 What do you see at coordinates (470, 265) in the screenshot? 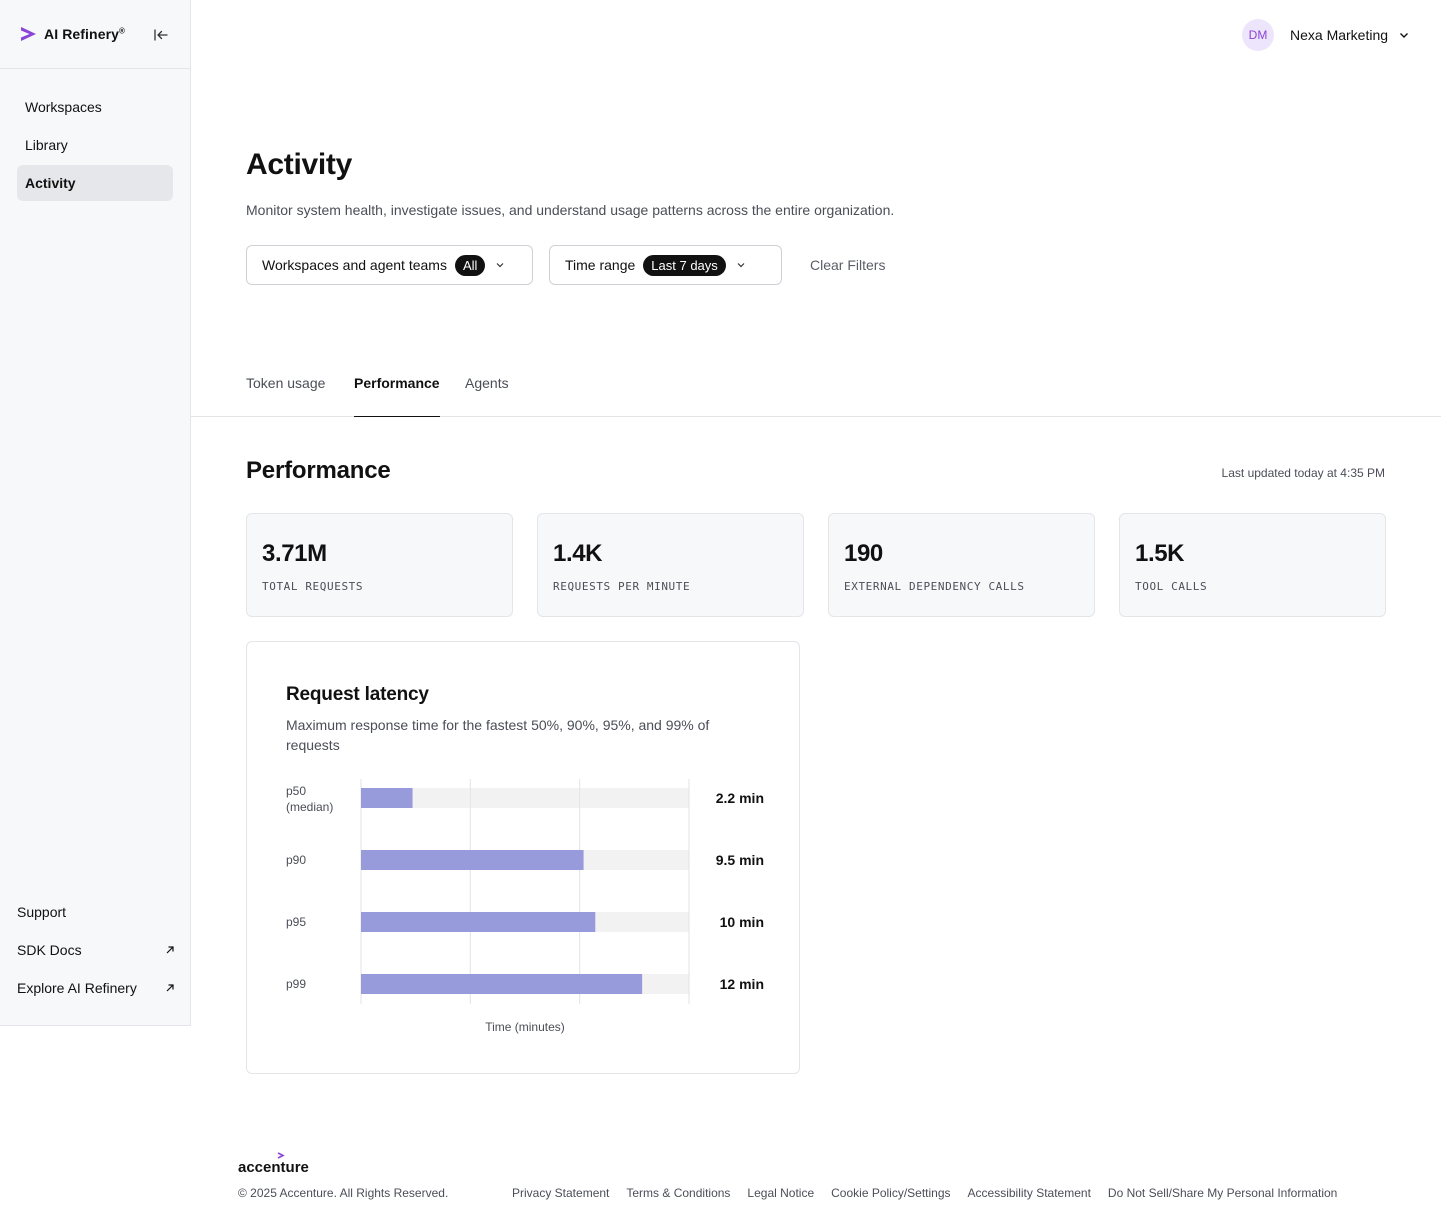
I see `workspaces-filter-value: All` at bounding box center [470, 265].